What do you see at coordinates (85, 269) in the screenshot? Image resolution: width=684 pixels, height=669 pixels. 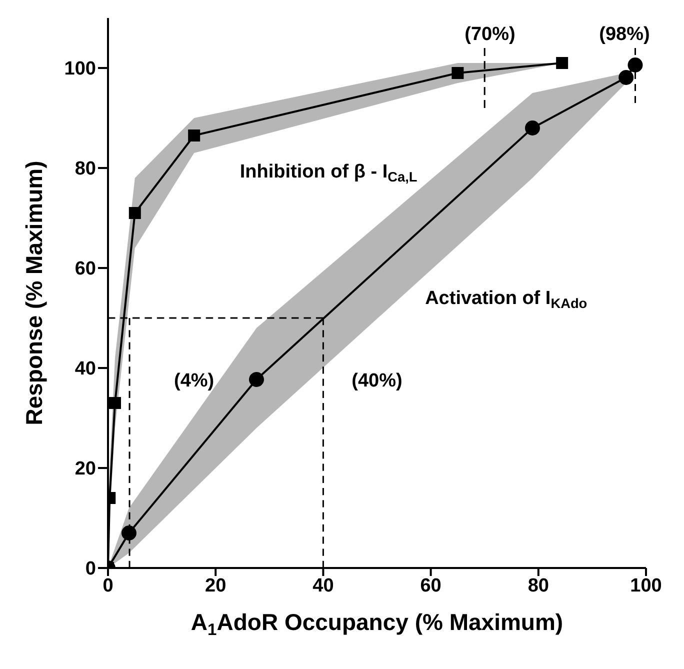 I see `y-tick-label: 60` at bounding box center [85, 269].